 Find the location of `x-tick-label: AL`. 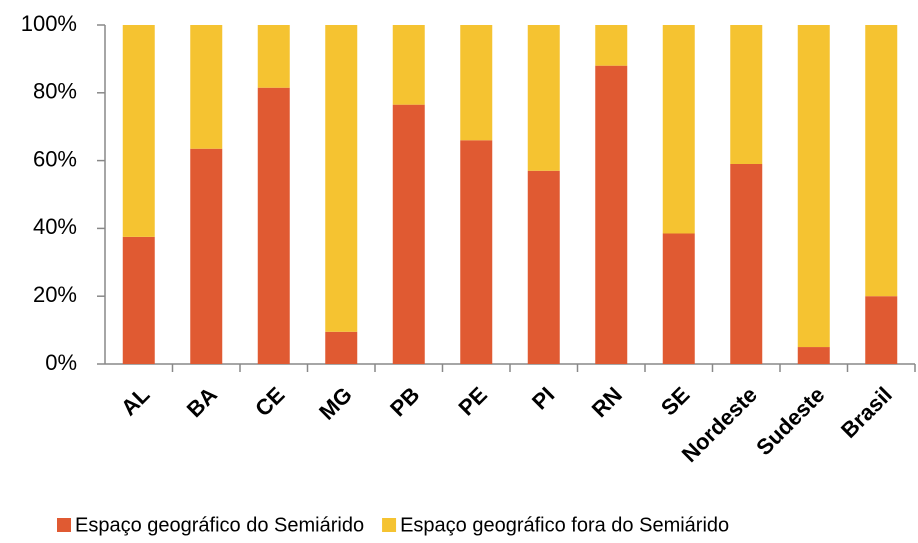

x-tick-label: AL is located at coordinates (135, 401).